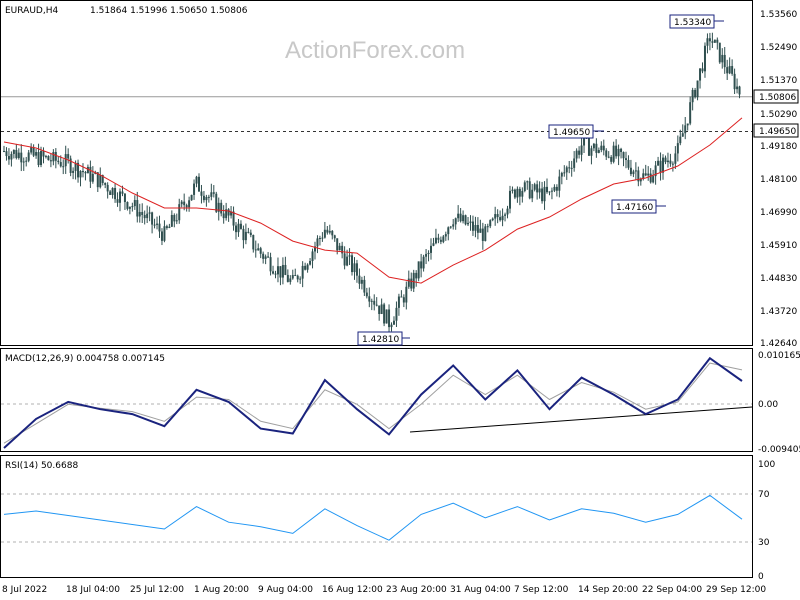 The width and height of the screenshot is (800, 600). I want to click on macd-line, so click(373, 402).